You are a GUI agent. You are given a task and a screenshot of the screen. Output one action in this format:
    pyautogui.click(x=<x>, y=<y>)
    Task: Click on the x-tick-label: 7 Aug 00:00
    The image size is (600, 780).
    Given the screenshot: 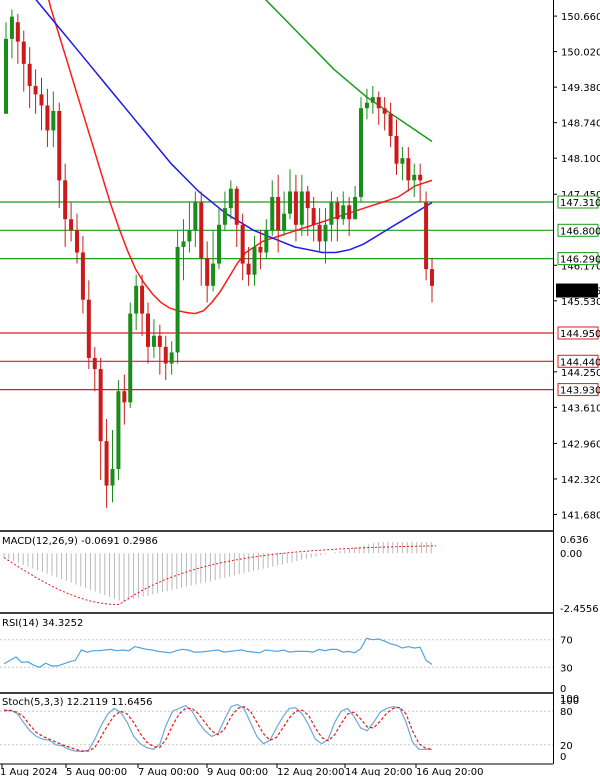 What is the action you would take?
    pyautogui.click(x=168, y=771)
    